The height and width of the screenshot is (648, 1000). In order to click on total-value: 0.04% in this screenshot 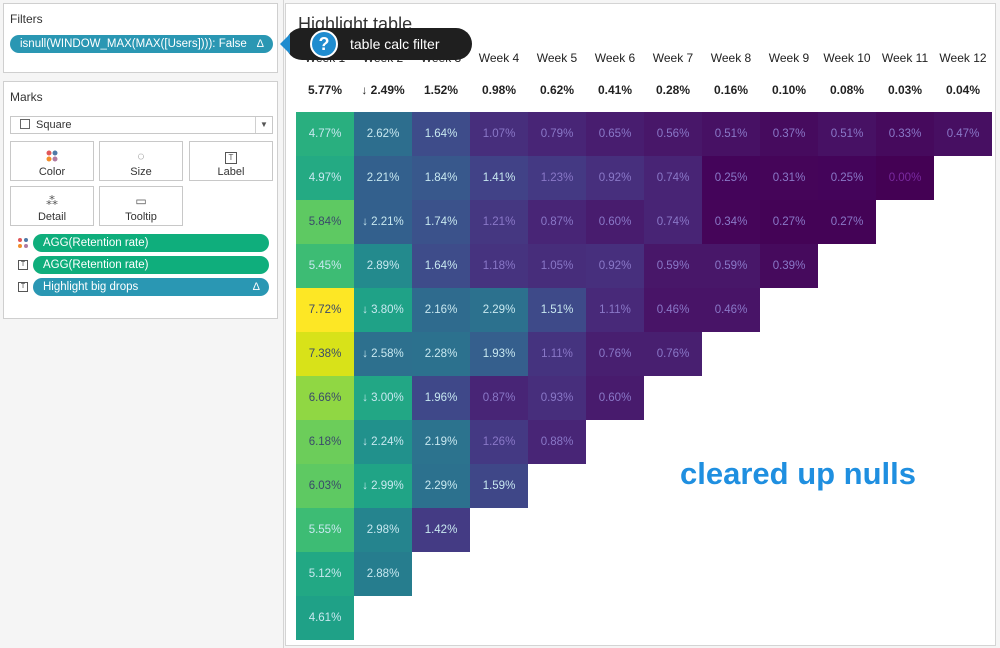, I will do `click(963, 90)`.